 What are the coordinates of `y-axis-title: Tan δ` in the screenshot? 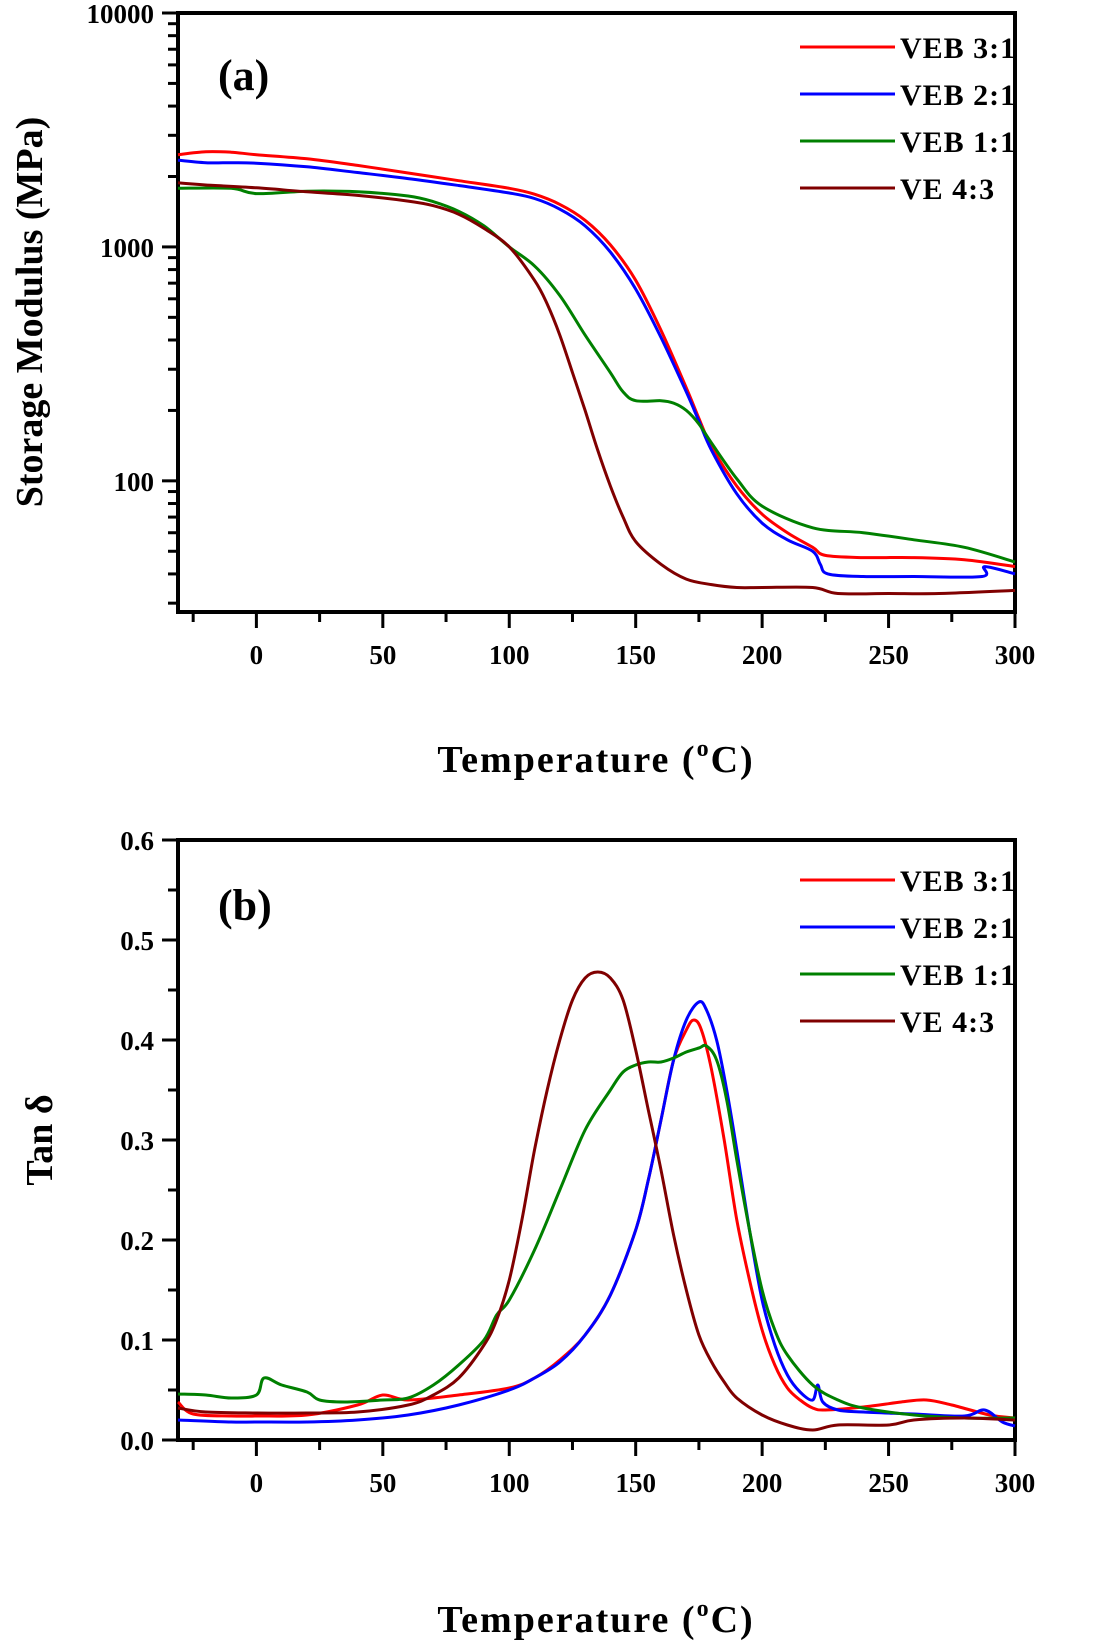 It's located at (40, 1139).